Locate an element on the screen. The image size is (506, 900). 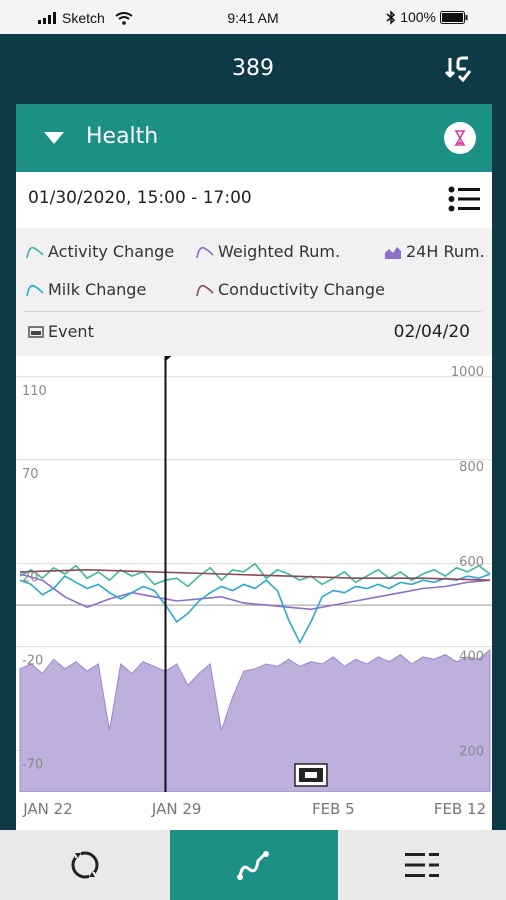
cursor-flag is located at coordinates (168, 359).